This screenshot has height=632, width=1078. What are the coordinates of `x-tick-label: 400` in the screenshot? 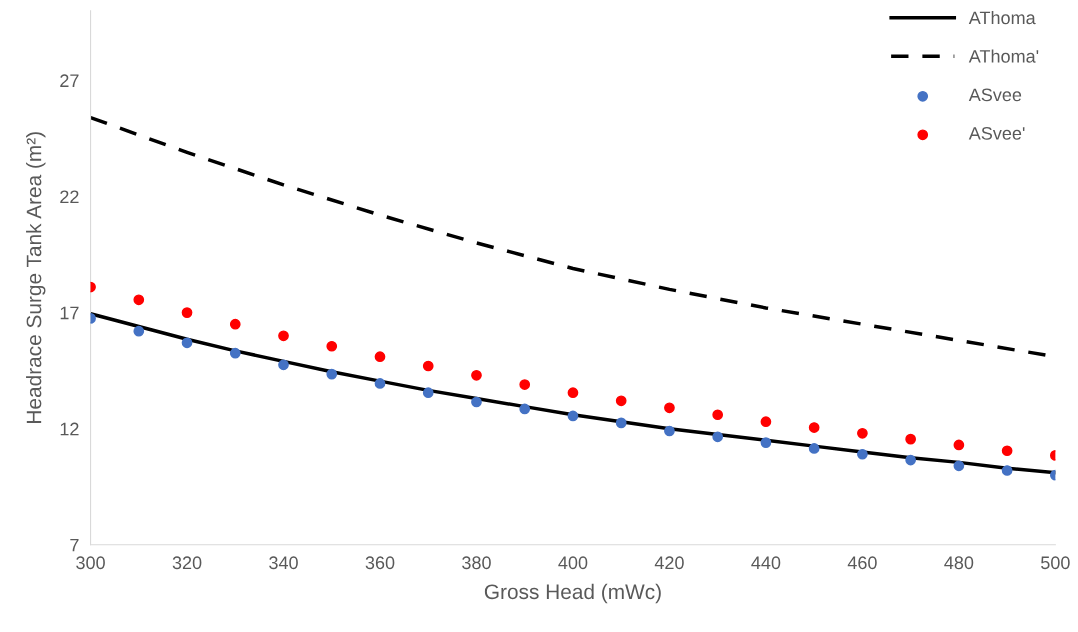 It's located at (573, 563).